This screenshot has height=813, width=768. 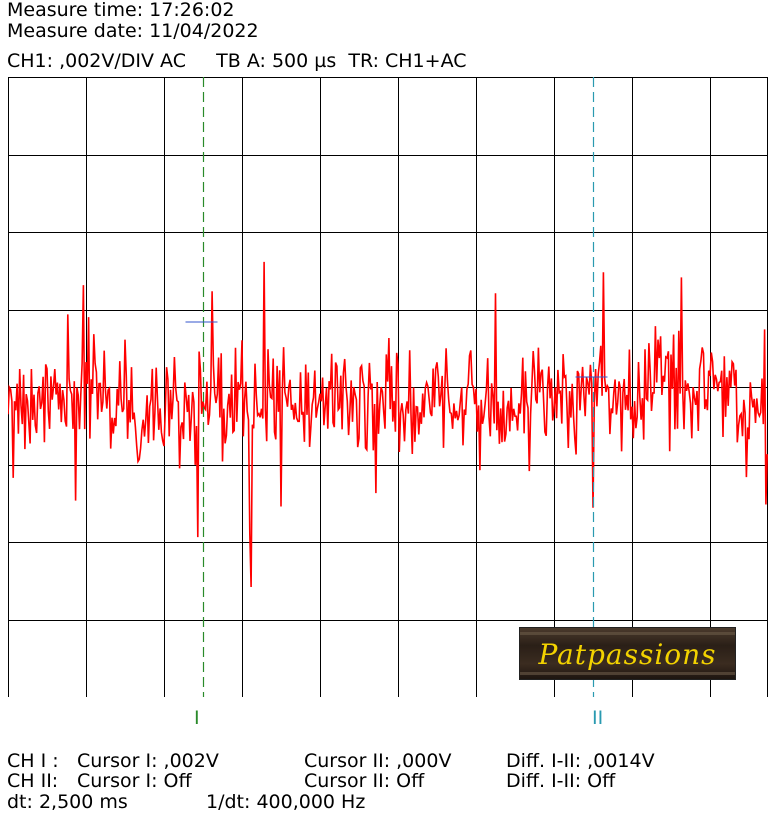 I want to click on ch1-diff-value: Diff. I-II: ,0014V, so click(x=580, y=761).